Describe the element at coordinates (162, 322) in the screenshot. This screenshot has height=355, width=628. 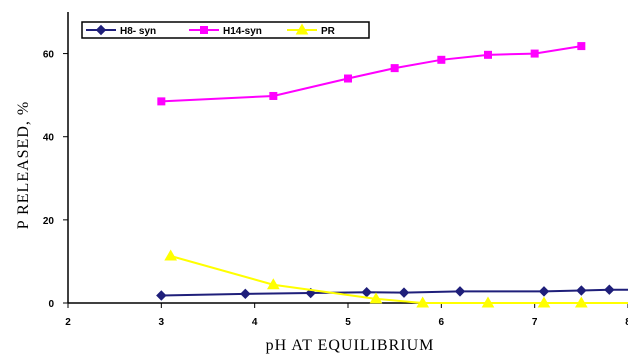
I see `x-tick-label: 3` at that location.